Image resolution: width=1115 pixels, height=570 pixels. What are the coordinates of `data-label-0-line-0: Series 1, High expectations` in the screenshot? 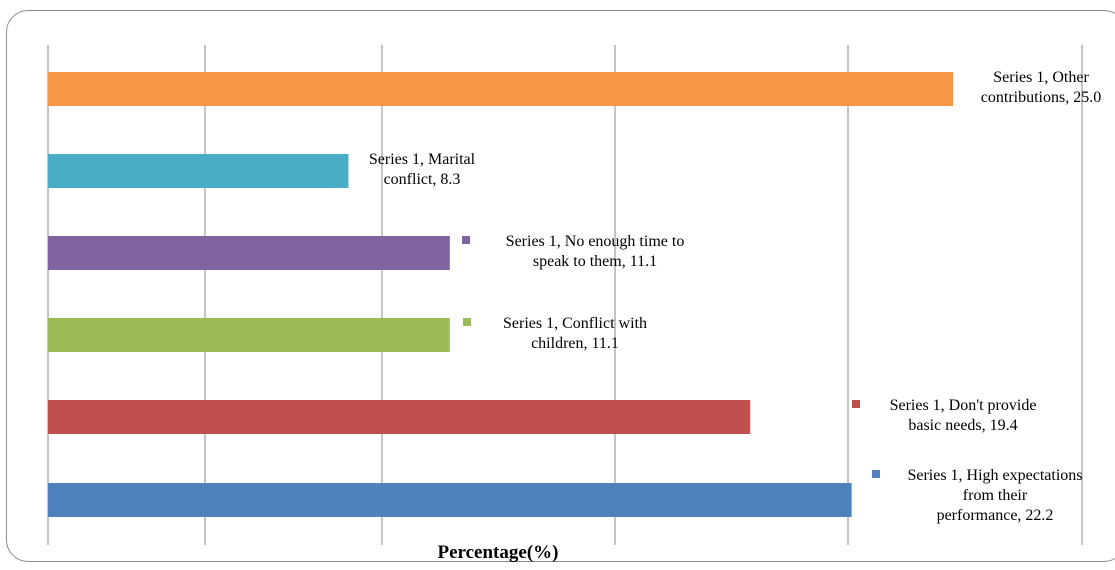 It's located at (994, 475).